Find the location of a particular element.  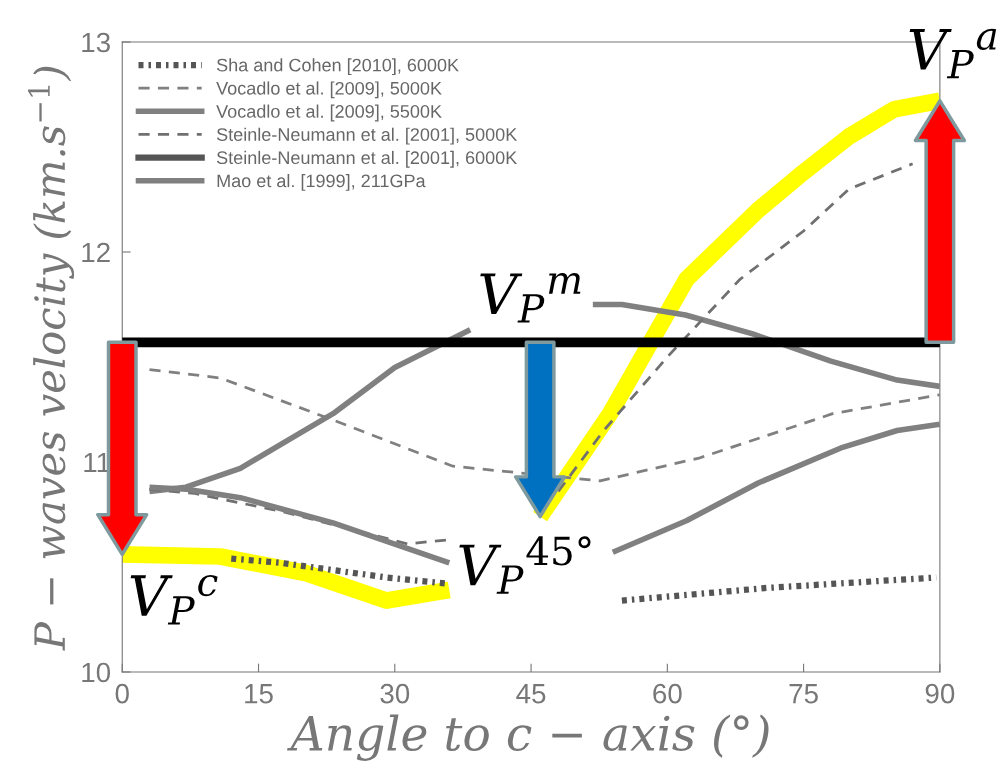

annotation: V$_{P}$$^{c}$ is located at coordinates (174, 599).